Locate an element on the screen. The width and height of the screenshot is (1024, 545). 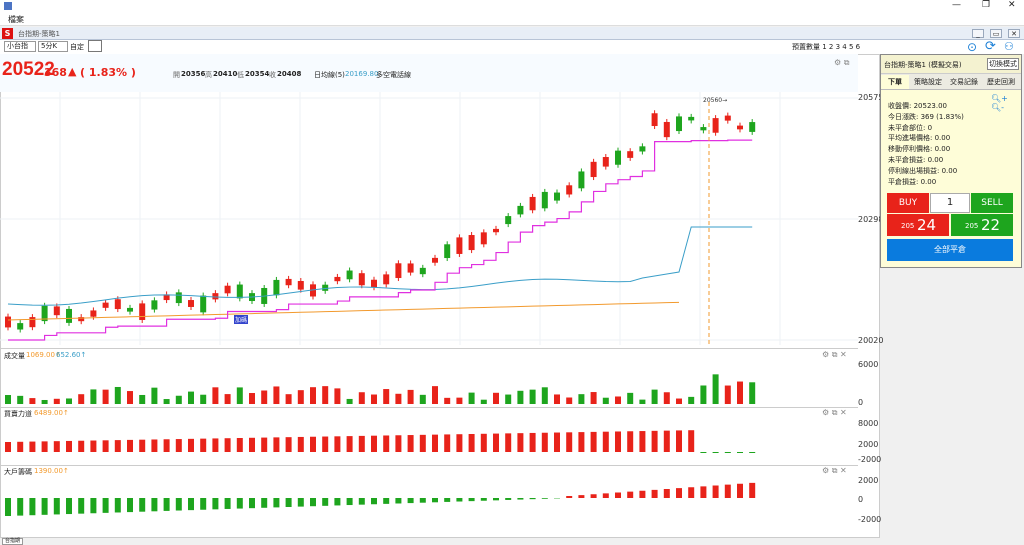
bid-suffix: 24 is located at coordinates (926, 225).